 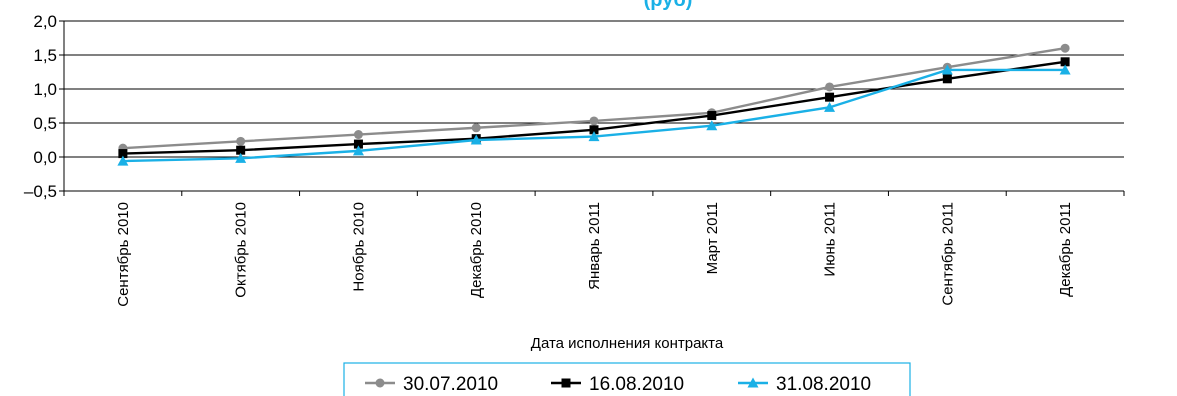 I want to click on legend-item: 16.08.2010, so click(x=617, y=384).